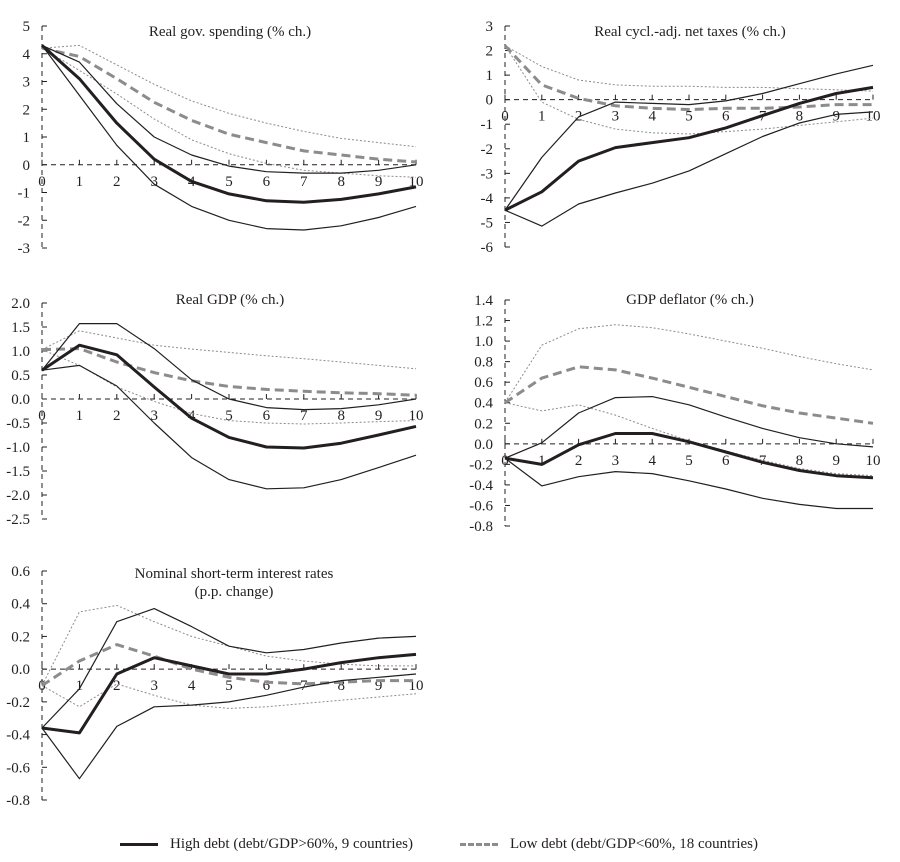 Image resolution: width=900 pixels, height=862 pixels. What do you see at coordinates (292, 844) in the screenshot?
I see `legend-label-high-debt: High debt (debt/GDP>60%, 9 countries)` at bounding box center [292, 844].